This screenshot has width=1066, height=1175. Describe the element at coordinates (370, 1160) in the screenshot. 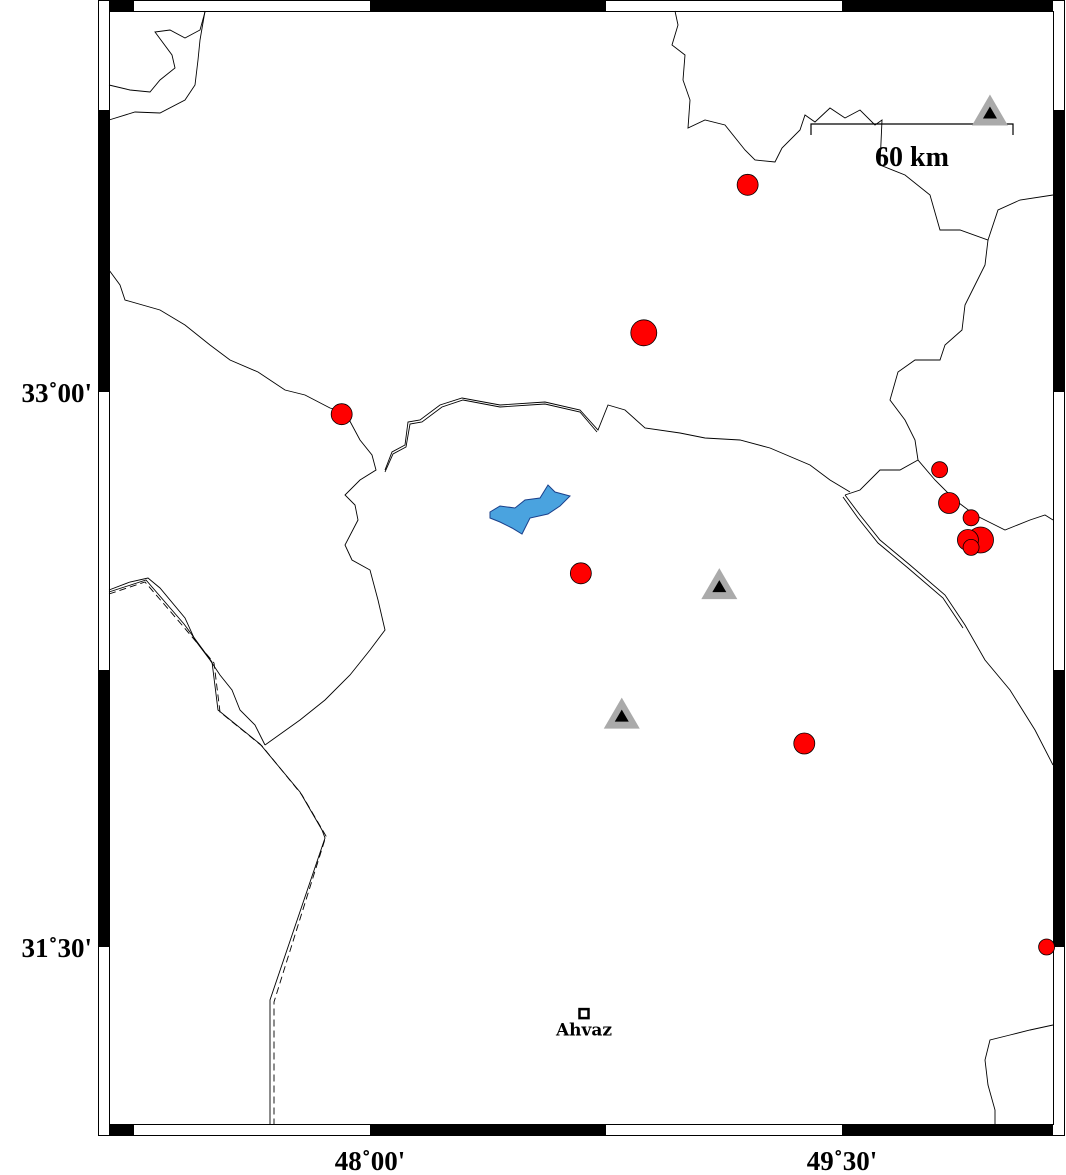

I see `x-tick-label: 48˚00'` at that location.